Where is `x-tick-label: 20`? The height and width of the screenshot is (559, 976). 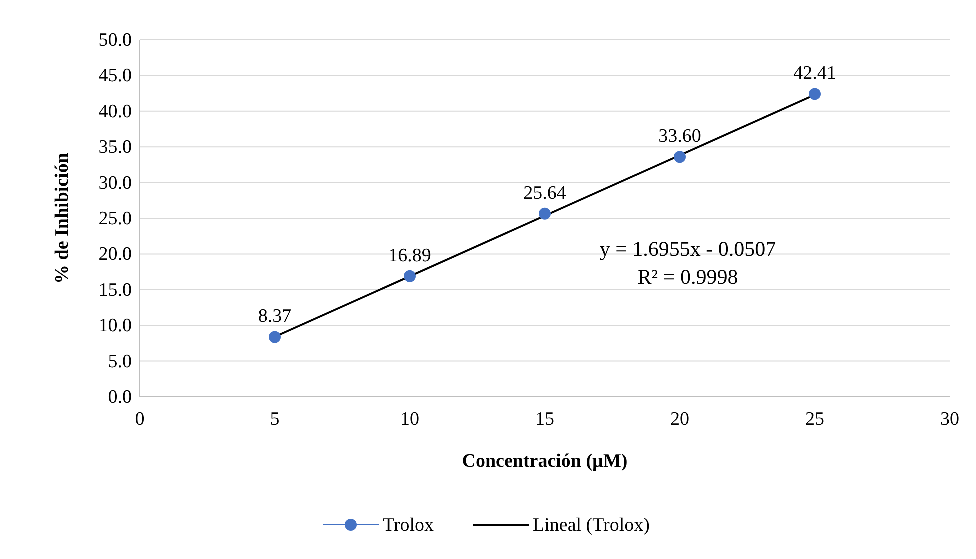 x-tick-label: 20 is located at coordinates (680, 419).